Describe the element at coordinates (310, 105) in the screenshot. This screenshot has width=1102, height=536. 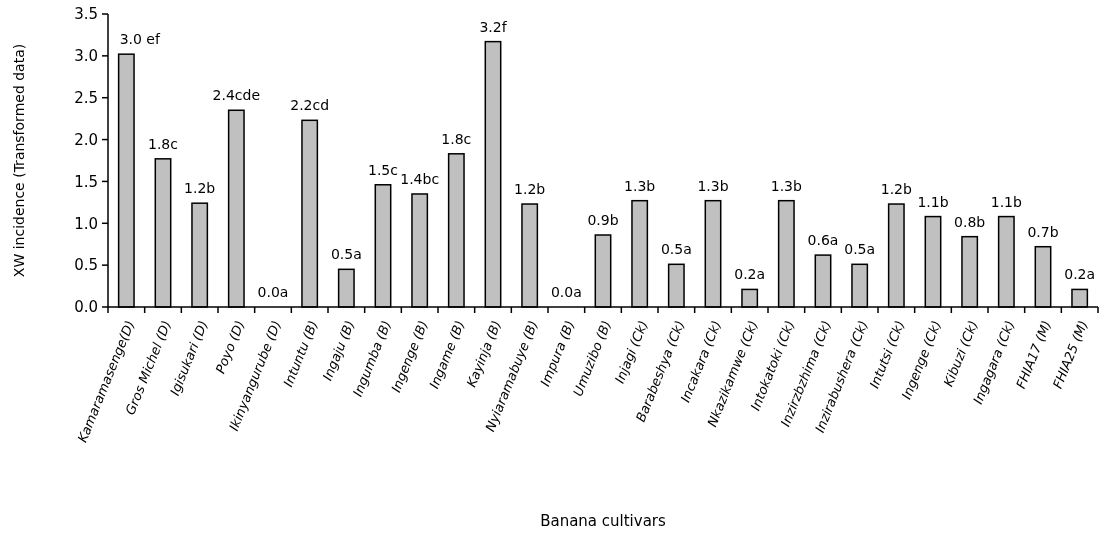
I see `data-label: 2.2cd` at that location.